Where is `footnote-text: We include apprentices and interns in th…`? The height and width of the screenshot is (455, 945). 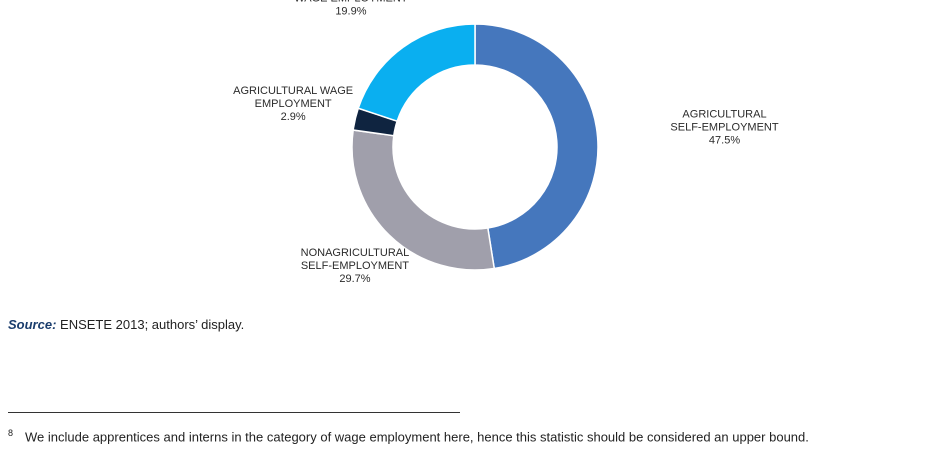 footnote-text: We include apprentices and interns in th… is located at coordinates (417, 437).